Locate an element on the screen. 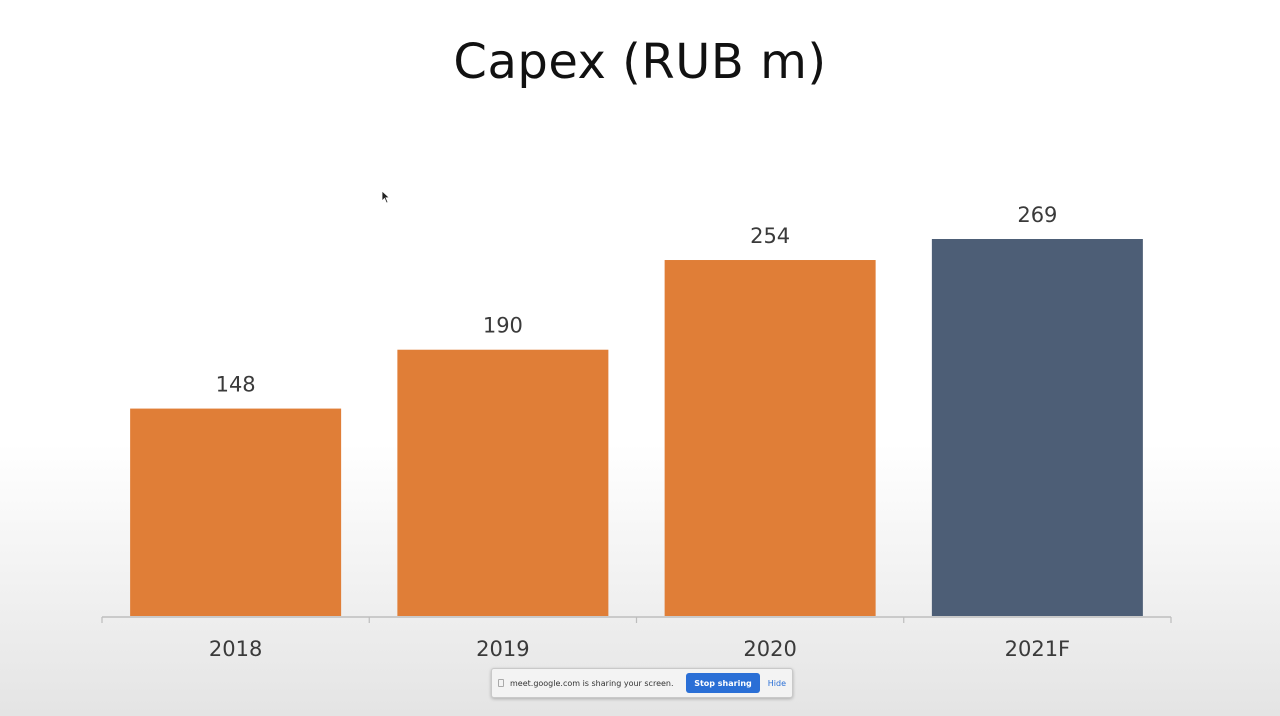 The width and height of the screenshot is (1280, 716). x-tick-label-2021f: 2021F is located at coordinates (1038, 649).